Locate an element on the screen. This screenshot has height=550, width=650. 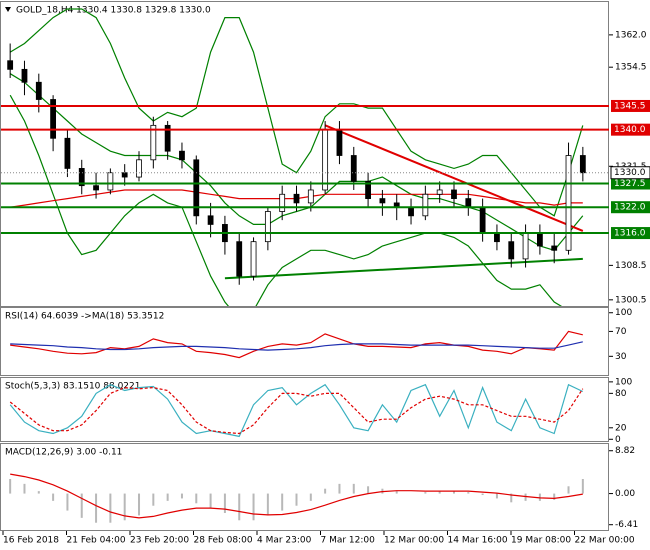
y-tick-label: 80 is located at coordinates (621, 394).